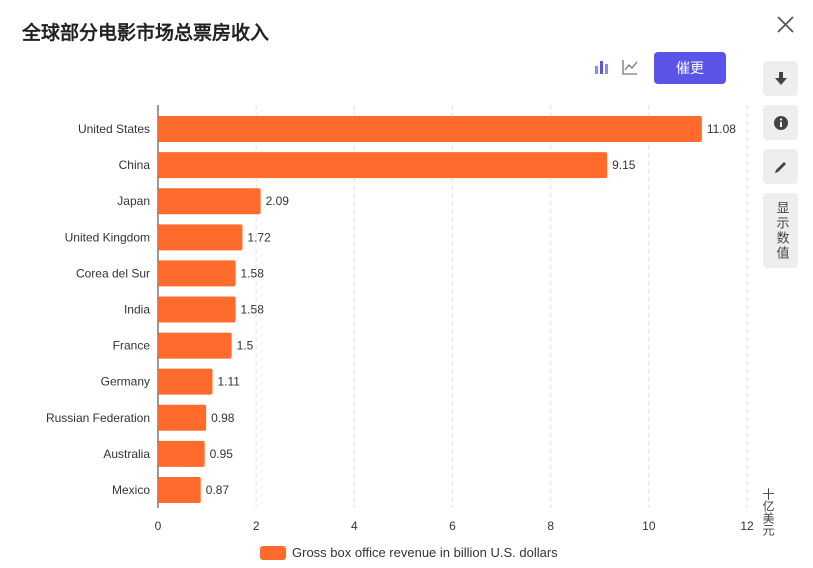  I want to click on legend-swatch, so click(273, 552).